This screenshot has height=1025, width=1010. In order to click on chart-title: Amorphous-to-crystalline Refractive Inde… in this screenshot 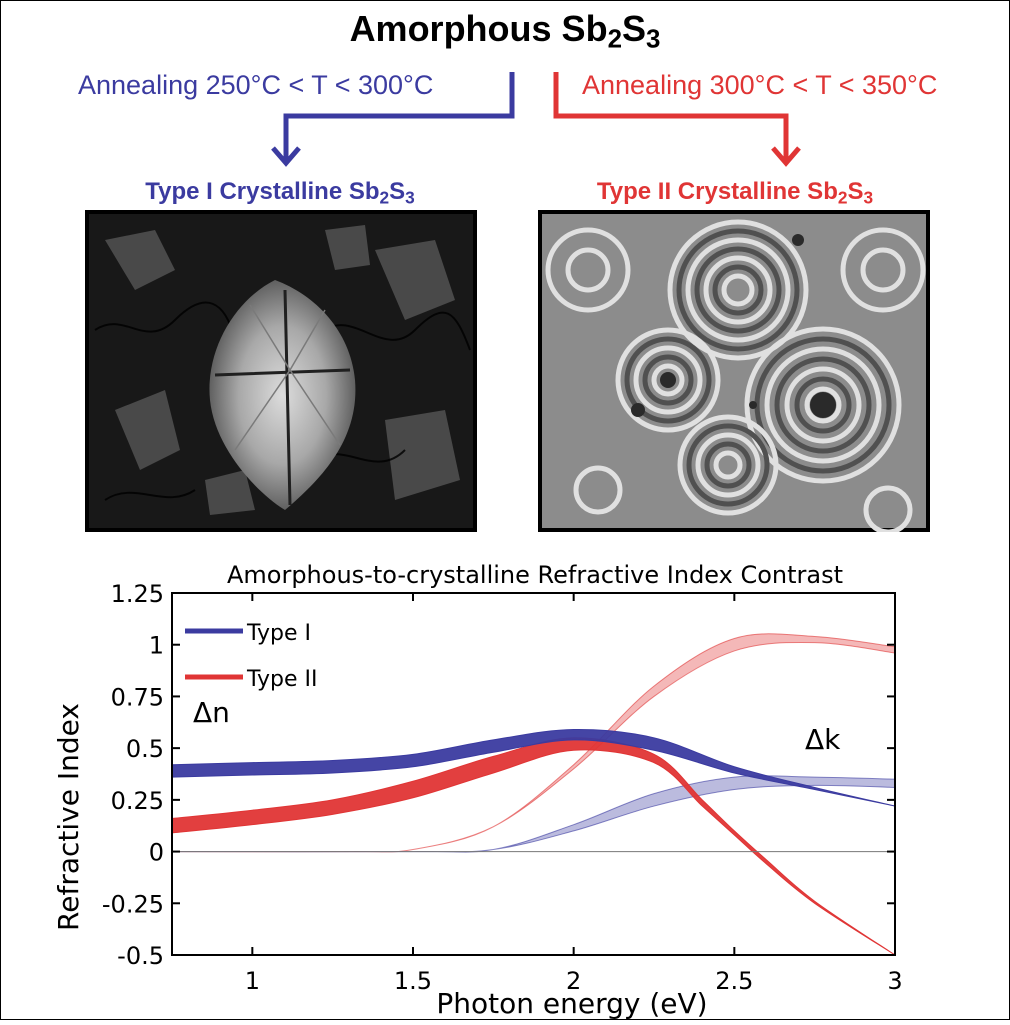, I will do `click(535, 575)`.